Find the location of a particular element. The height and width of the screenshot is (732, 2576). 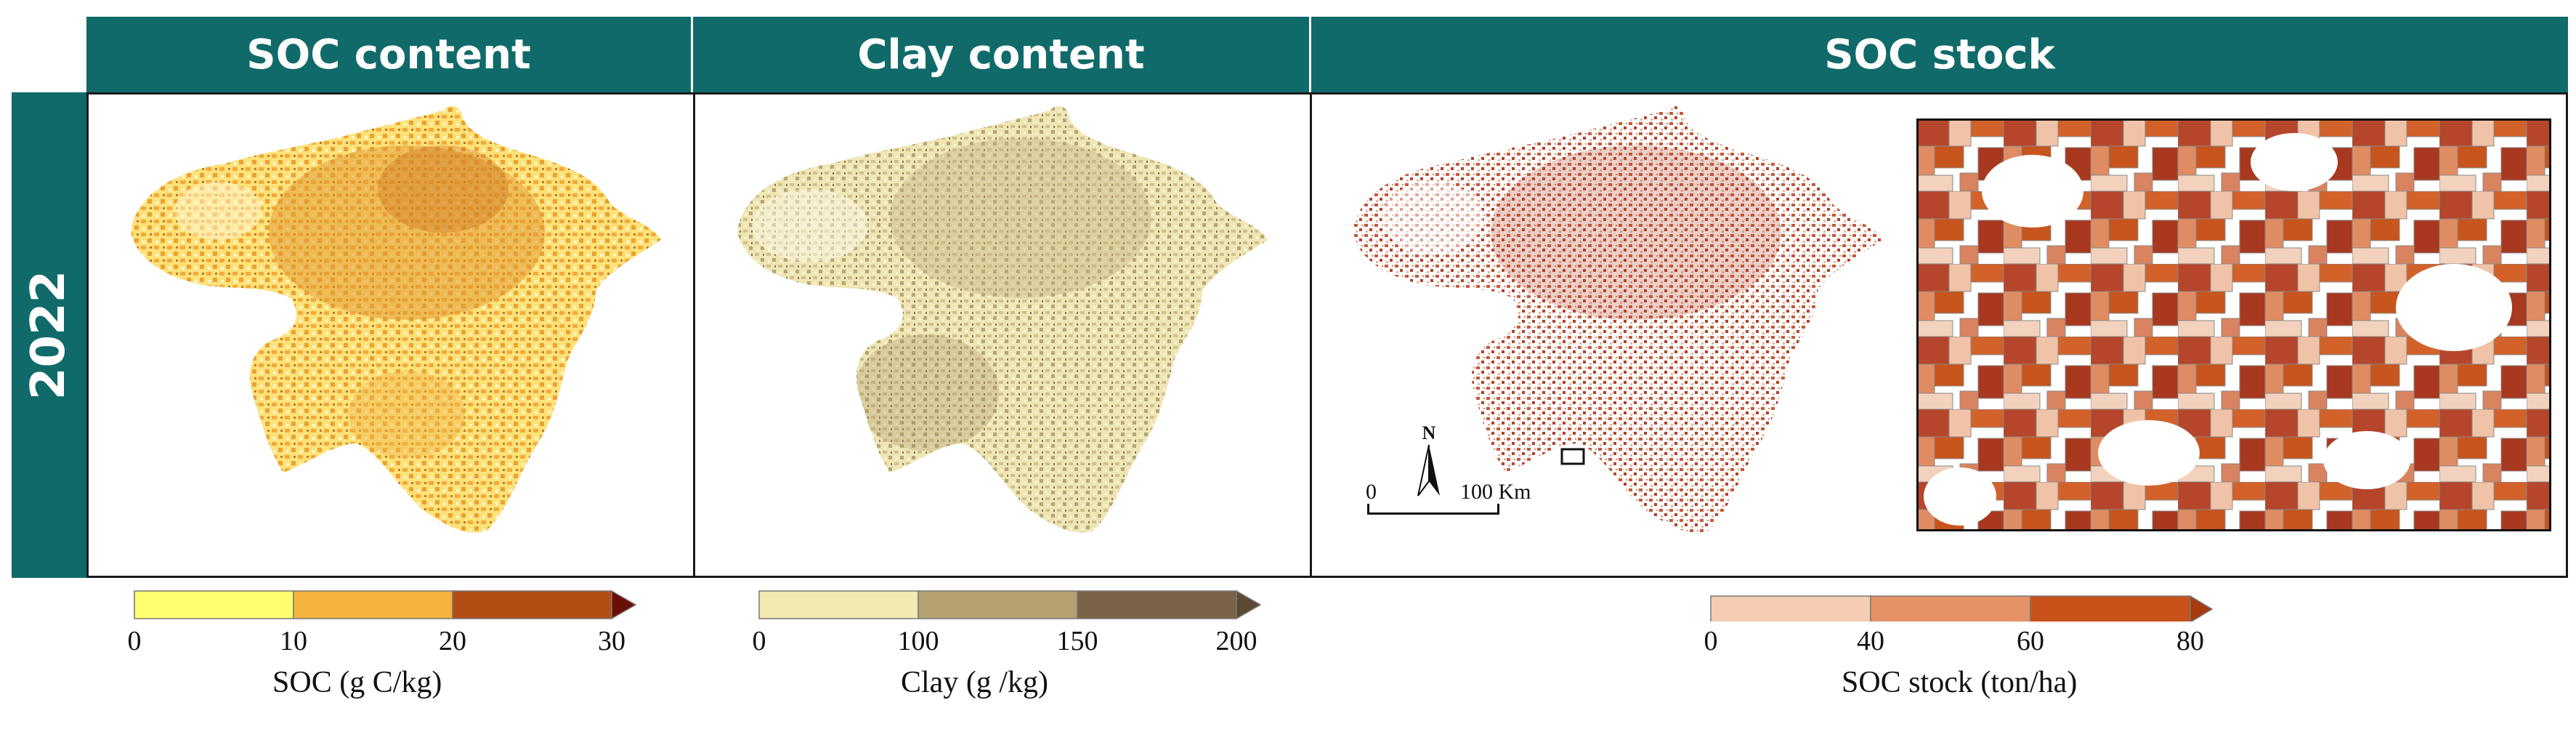

clay-content-fields is located at coordinates (1002, 319).